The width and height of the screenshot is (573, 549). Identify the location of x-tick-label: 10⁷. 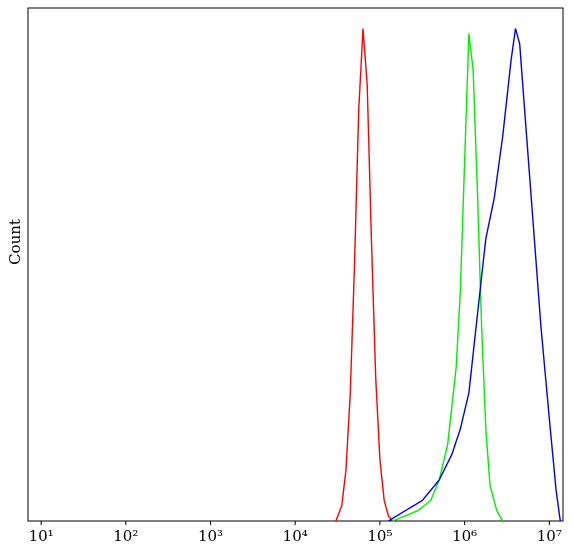
(549, 536).